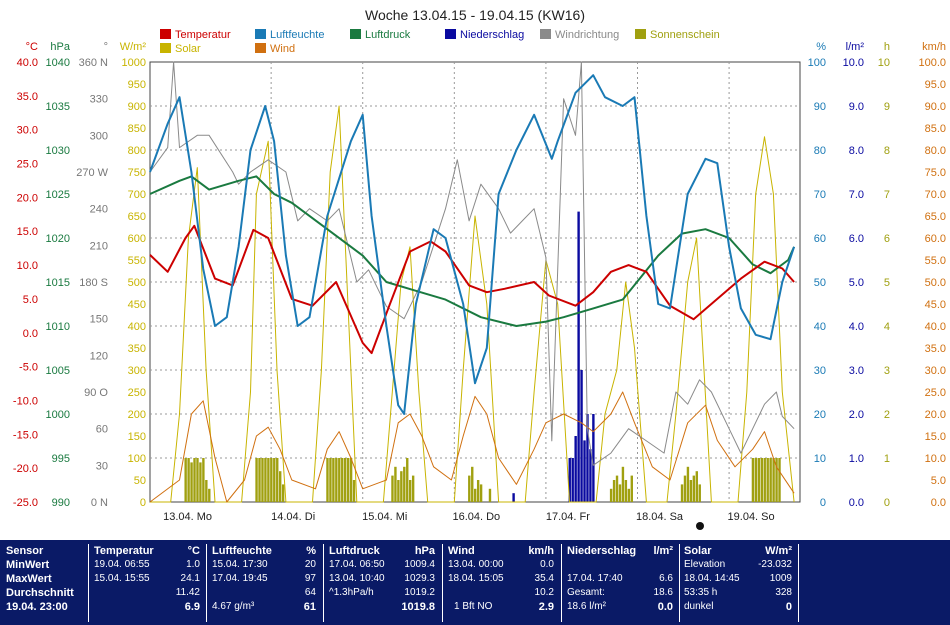 This screenshot has width=950, height=625. What do you see at coordinates (193, 551) in the screenshot?
I see `temp-unit: °C` at bounding box center [193, 551].